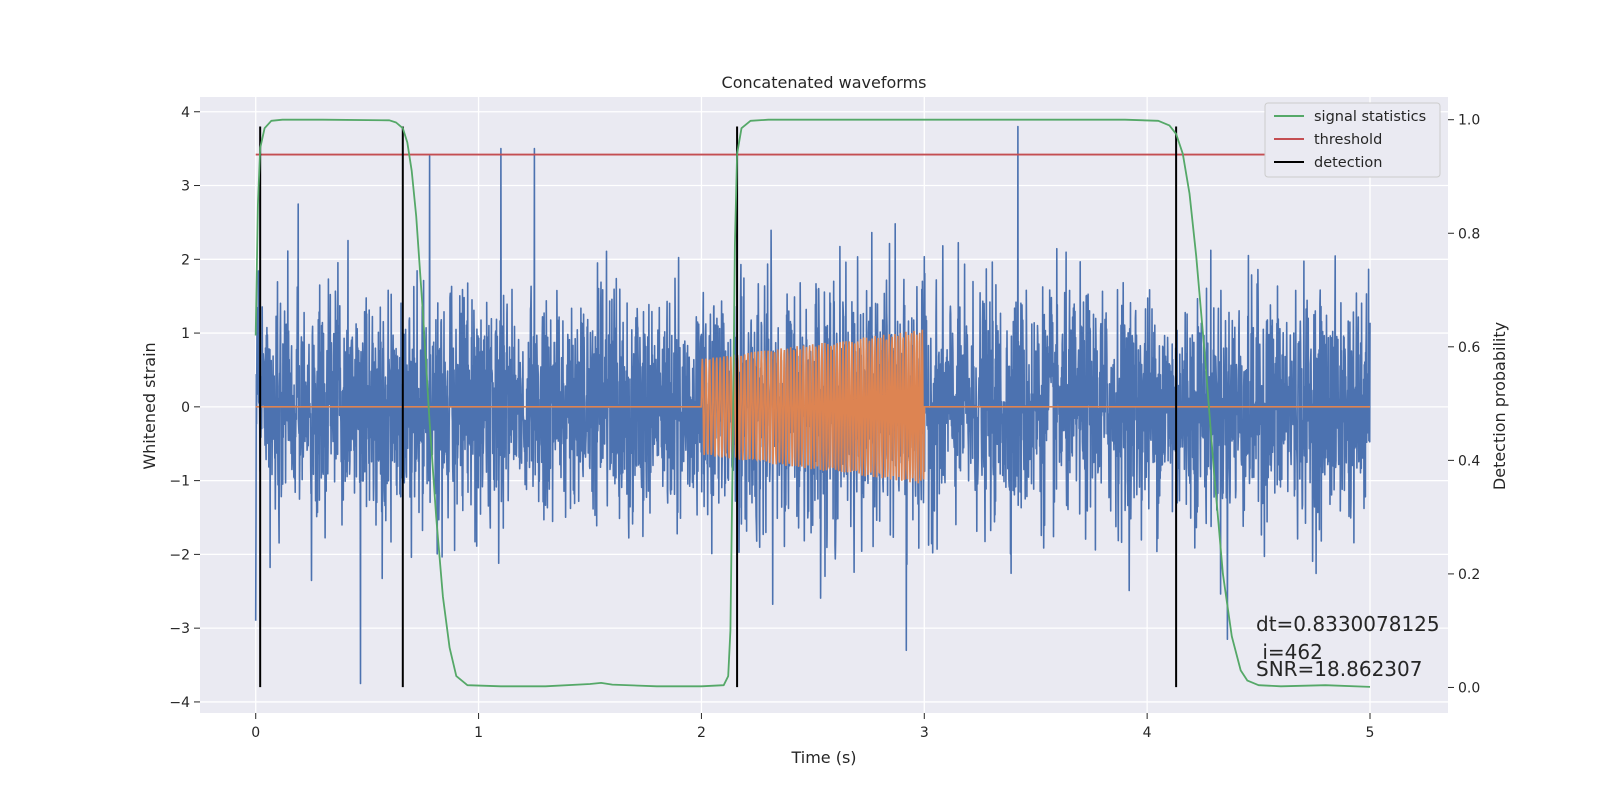  I want to click on y-tick-label--2: −2, so click(179, 555).